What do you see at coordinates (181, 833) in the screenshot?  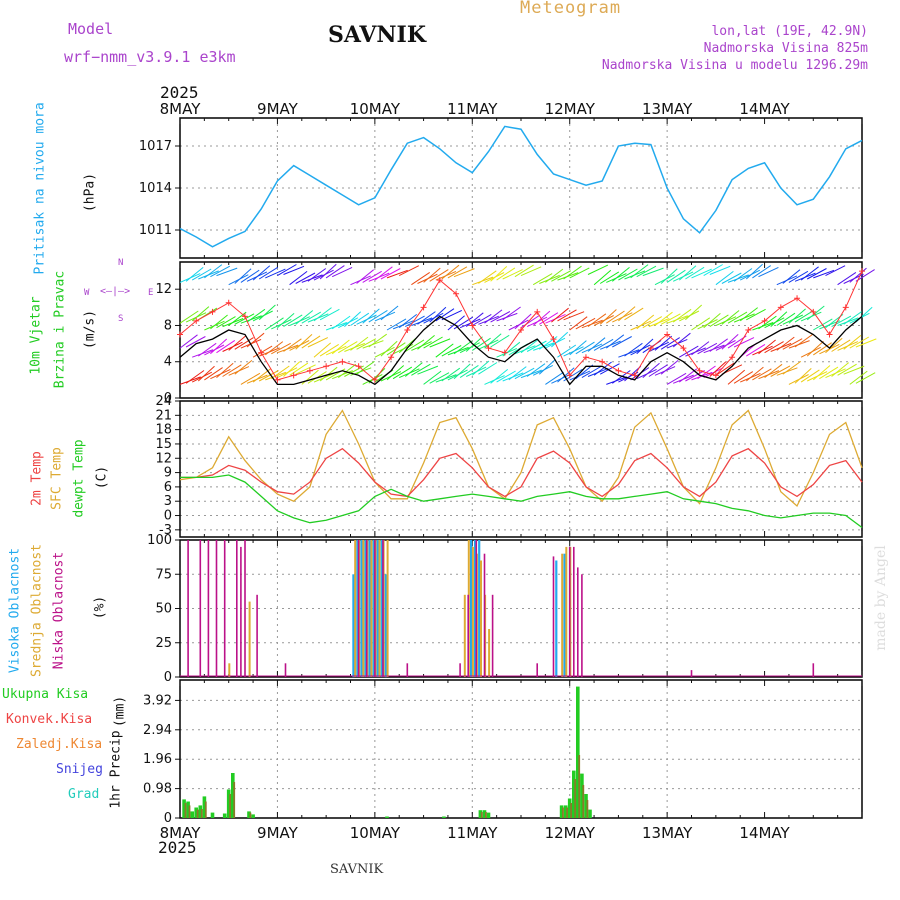 I see `x-day-label-bottom: 8MAY` at bounding box center [181, 833].